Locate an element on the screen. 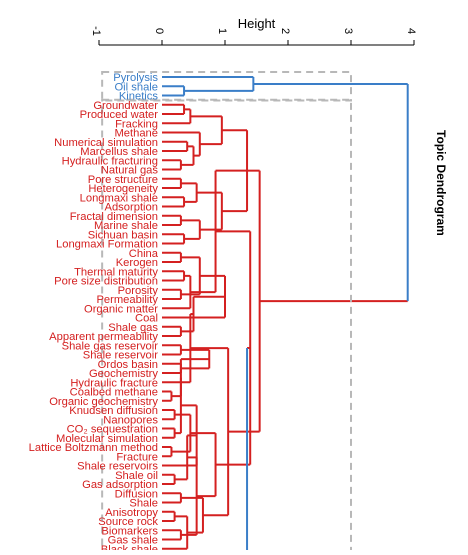 This screenshot has width=468, height=555. leaf-label: Nanopores is located at coordinates (130, 420).